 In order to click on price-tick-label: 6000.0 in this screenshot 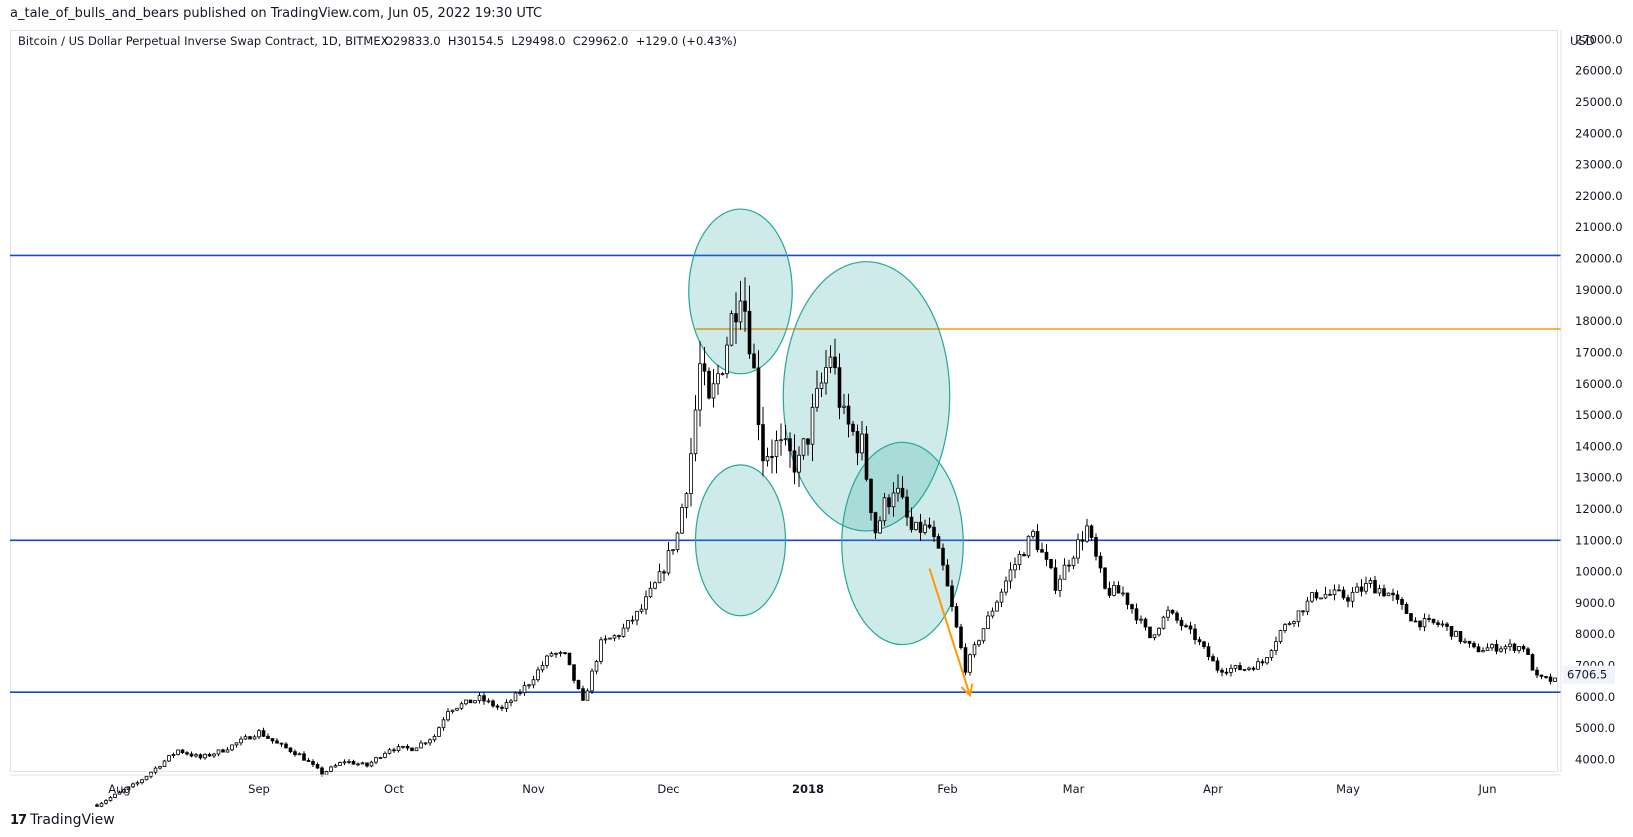, I will do `click(1595, 697)`.